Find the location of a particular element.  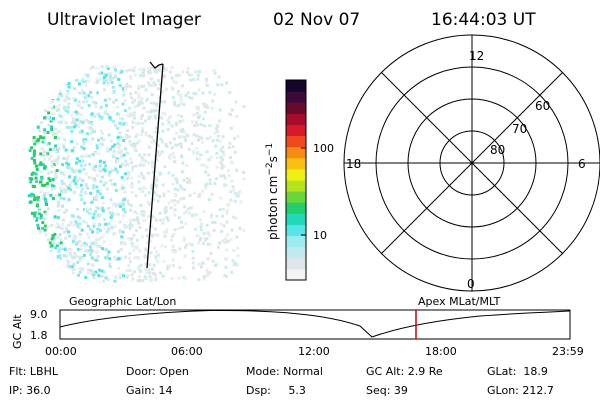

time-label: 16:44:03 UT is located at coordinates (483, 20).